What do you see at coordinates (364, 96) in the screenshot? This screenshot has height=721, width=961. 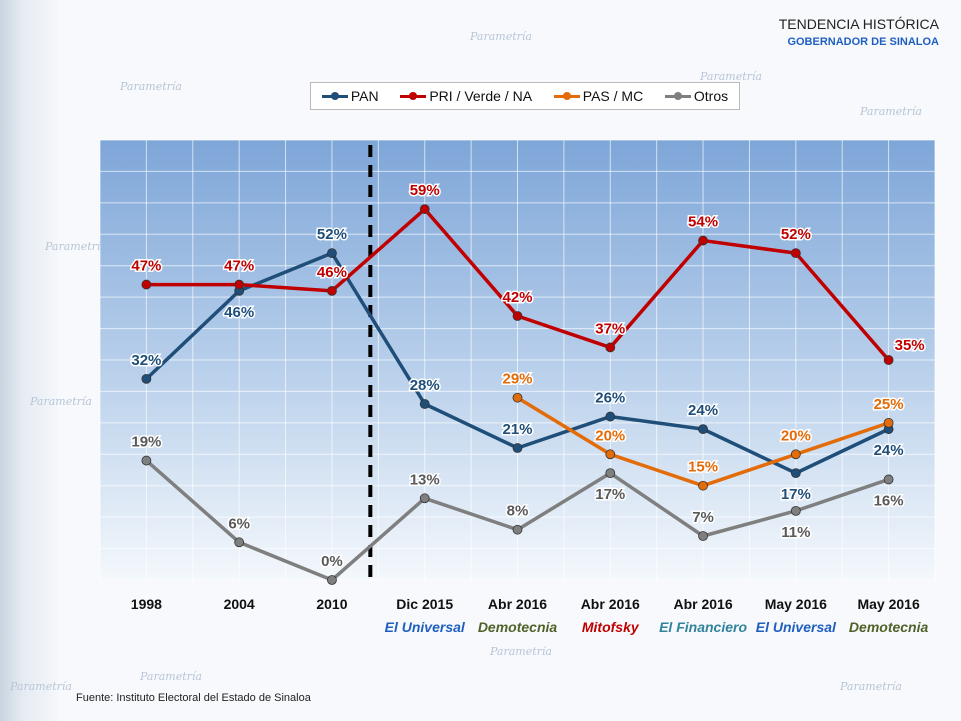 I see `legend-label: PAN` at bounding box center [364, 96].